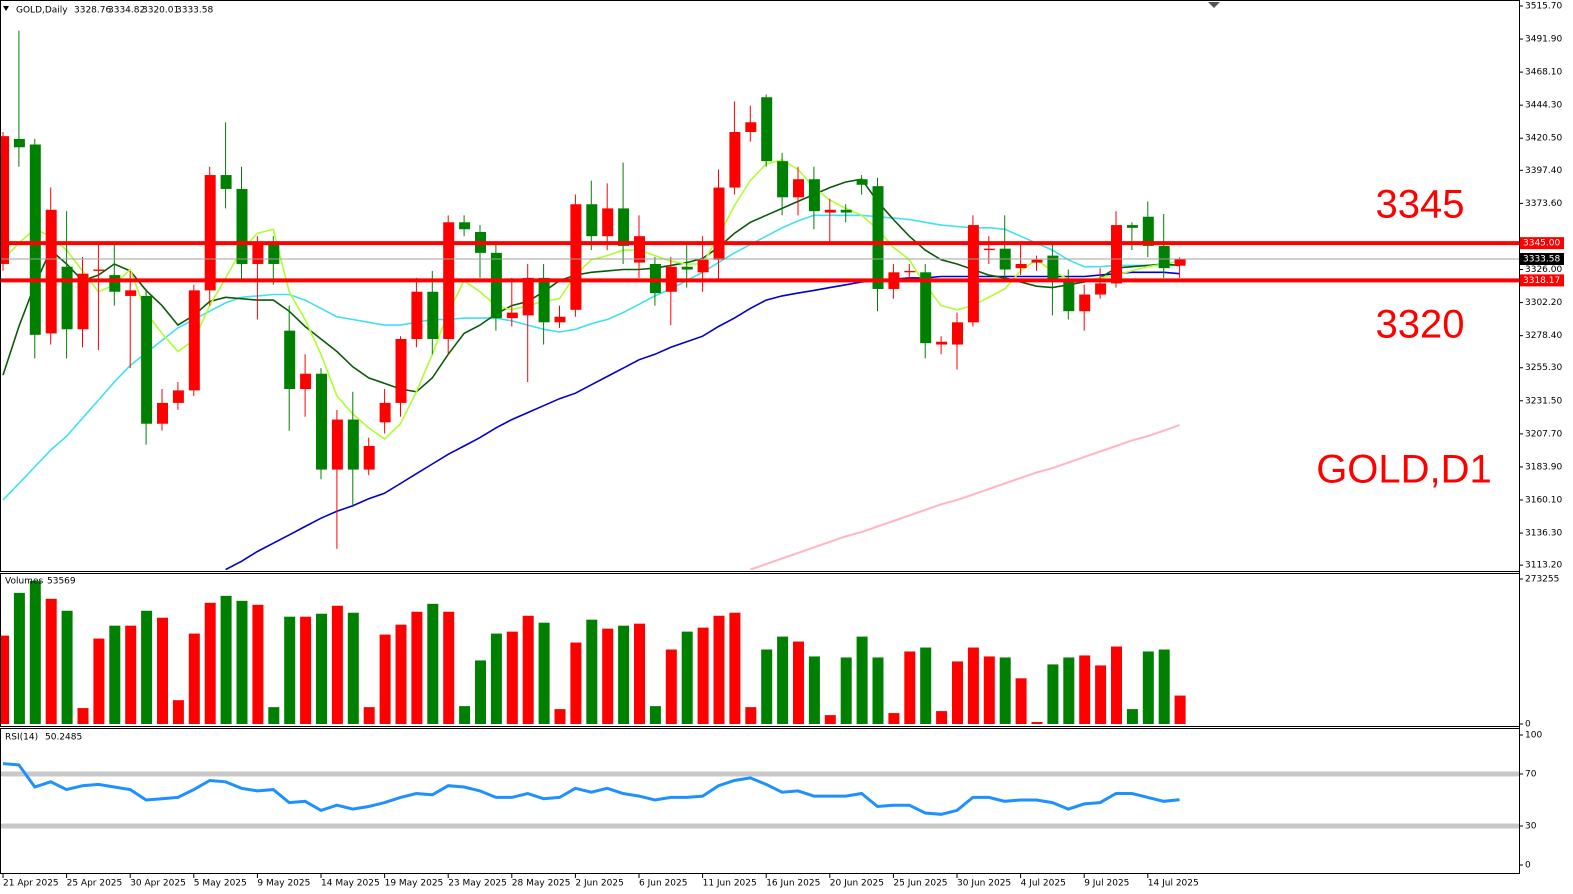  What do you see at coordinates (1404, 470) in the screenshot?
I see `annotation: GOLD,D1` at bounding box center [1404, 470].